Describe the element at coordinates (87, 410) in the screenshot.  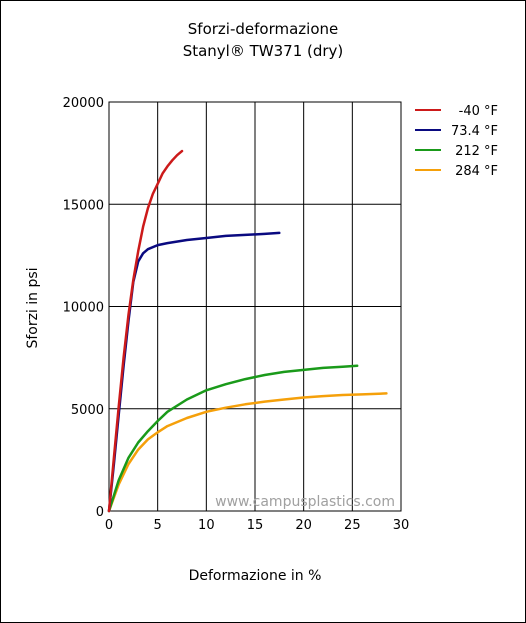
I see `y-tick-label: 5000` at that location.